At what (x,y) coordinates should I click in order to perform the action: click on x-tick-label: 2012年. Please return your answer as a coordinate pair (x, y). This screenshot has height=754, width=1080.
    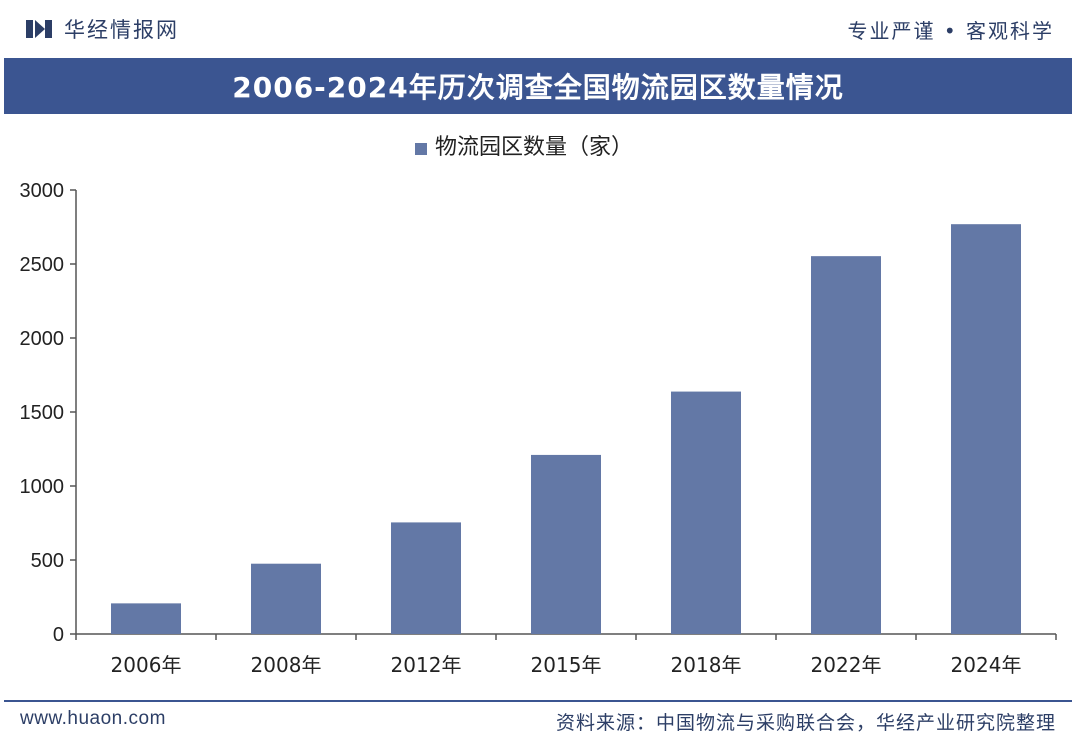
    Looking at the image, I should click on (426, 665).